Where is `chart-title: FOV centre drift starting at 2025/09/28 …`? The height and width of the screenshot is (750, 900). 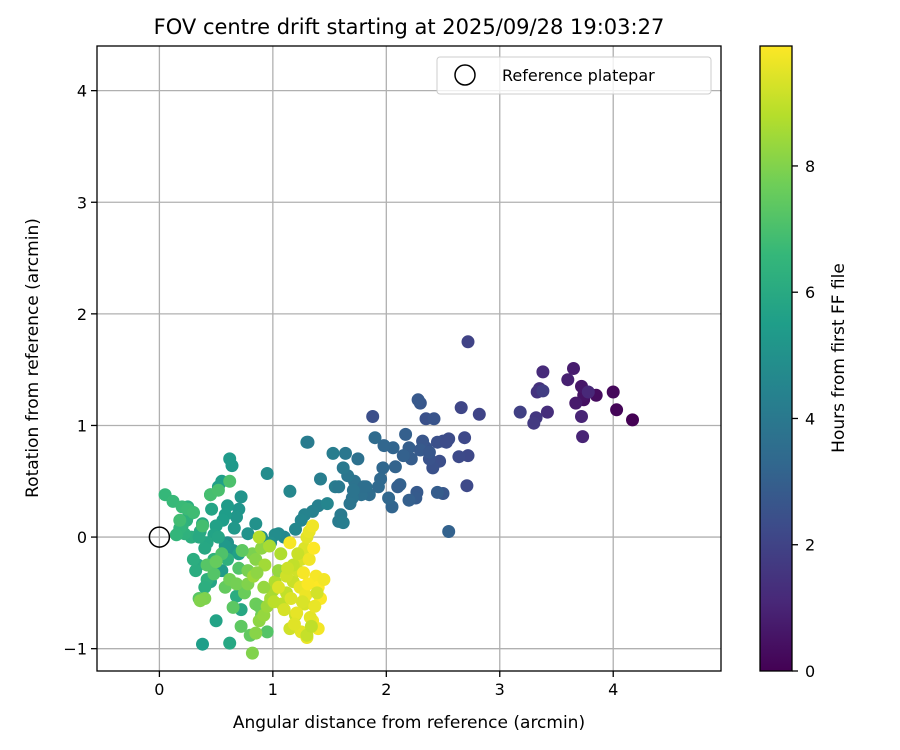 chart-title: FOV centre drift starting at 2025/09/28 … is located at coordinates (409, 27).